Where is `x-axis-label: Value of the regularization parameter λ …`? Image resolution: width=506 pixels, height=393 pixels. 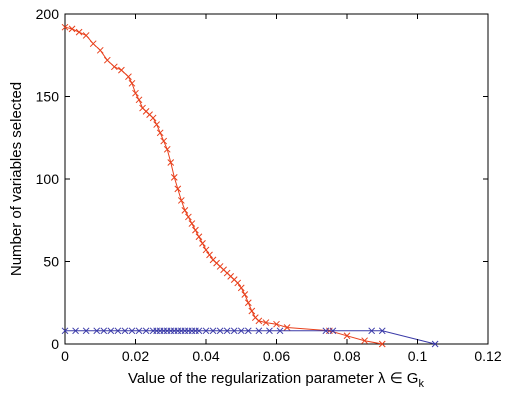
x-axis-label: Value of the regularization parameter λ … is located at coordinates (276, 380).